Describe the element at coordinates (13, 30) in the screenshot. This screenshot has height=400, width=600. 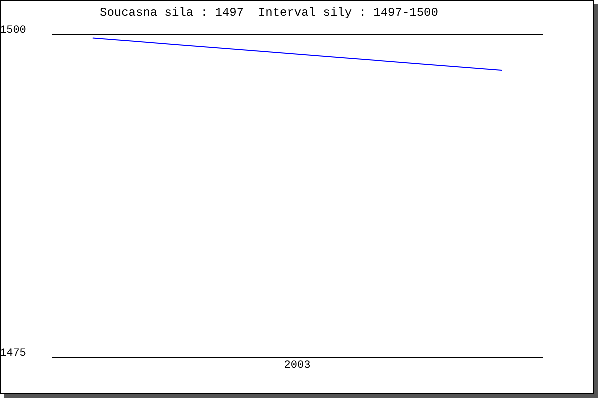
I see `y-tick-label: 1500` at that location.